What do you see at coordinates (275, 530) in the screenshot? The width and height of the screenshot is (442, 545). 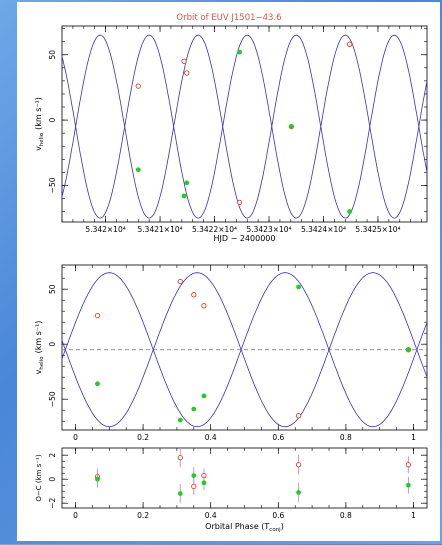 I see `x-axis-label-phase-sub: conj` at bounding box center [275, 530].